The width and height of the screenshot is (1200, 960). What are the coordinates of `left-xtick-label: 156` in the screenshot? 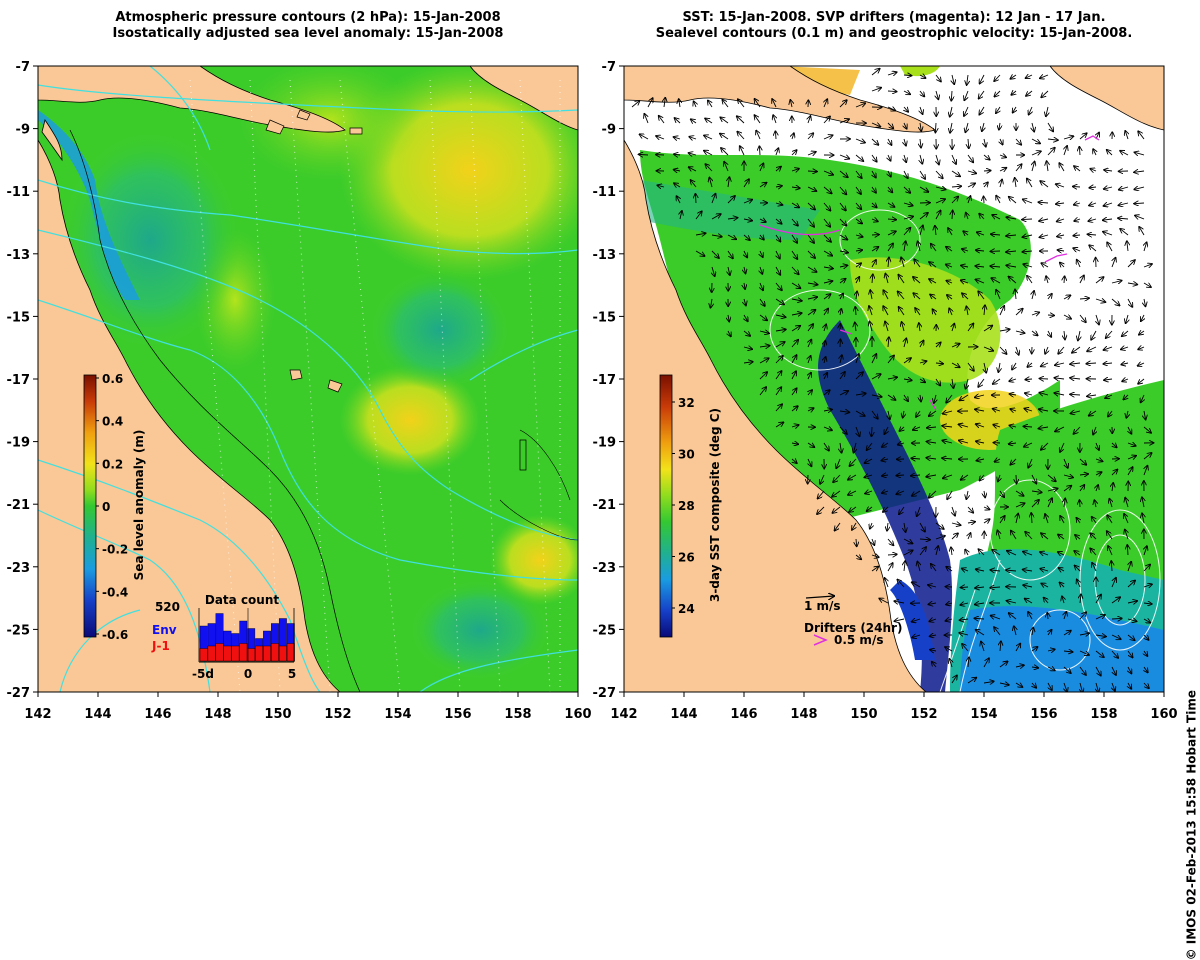 It's located at (457, 714).